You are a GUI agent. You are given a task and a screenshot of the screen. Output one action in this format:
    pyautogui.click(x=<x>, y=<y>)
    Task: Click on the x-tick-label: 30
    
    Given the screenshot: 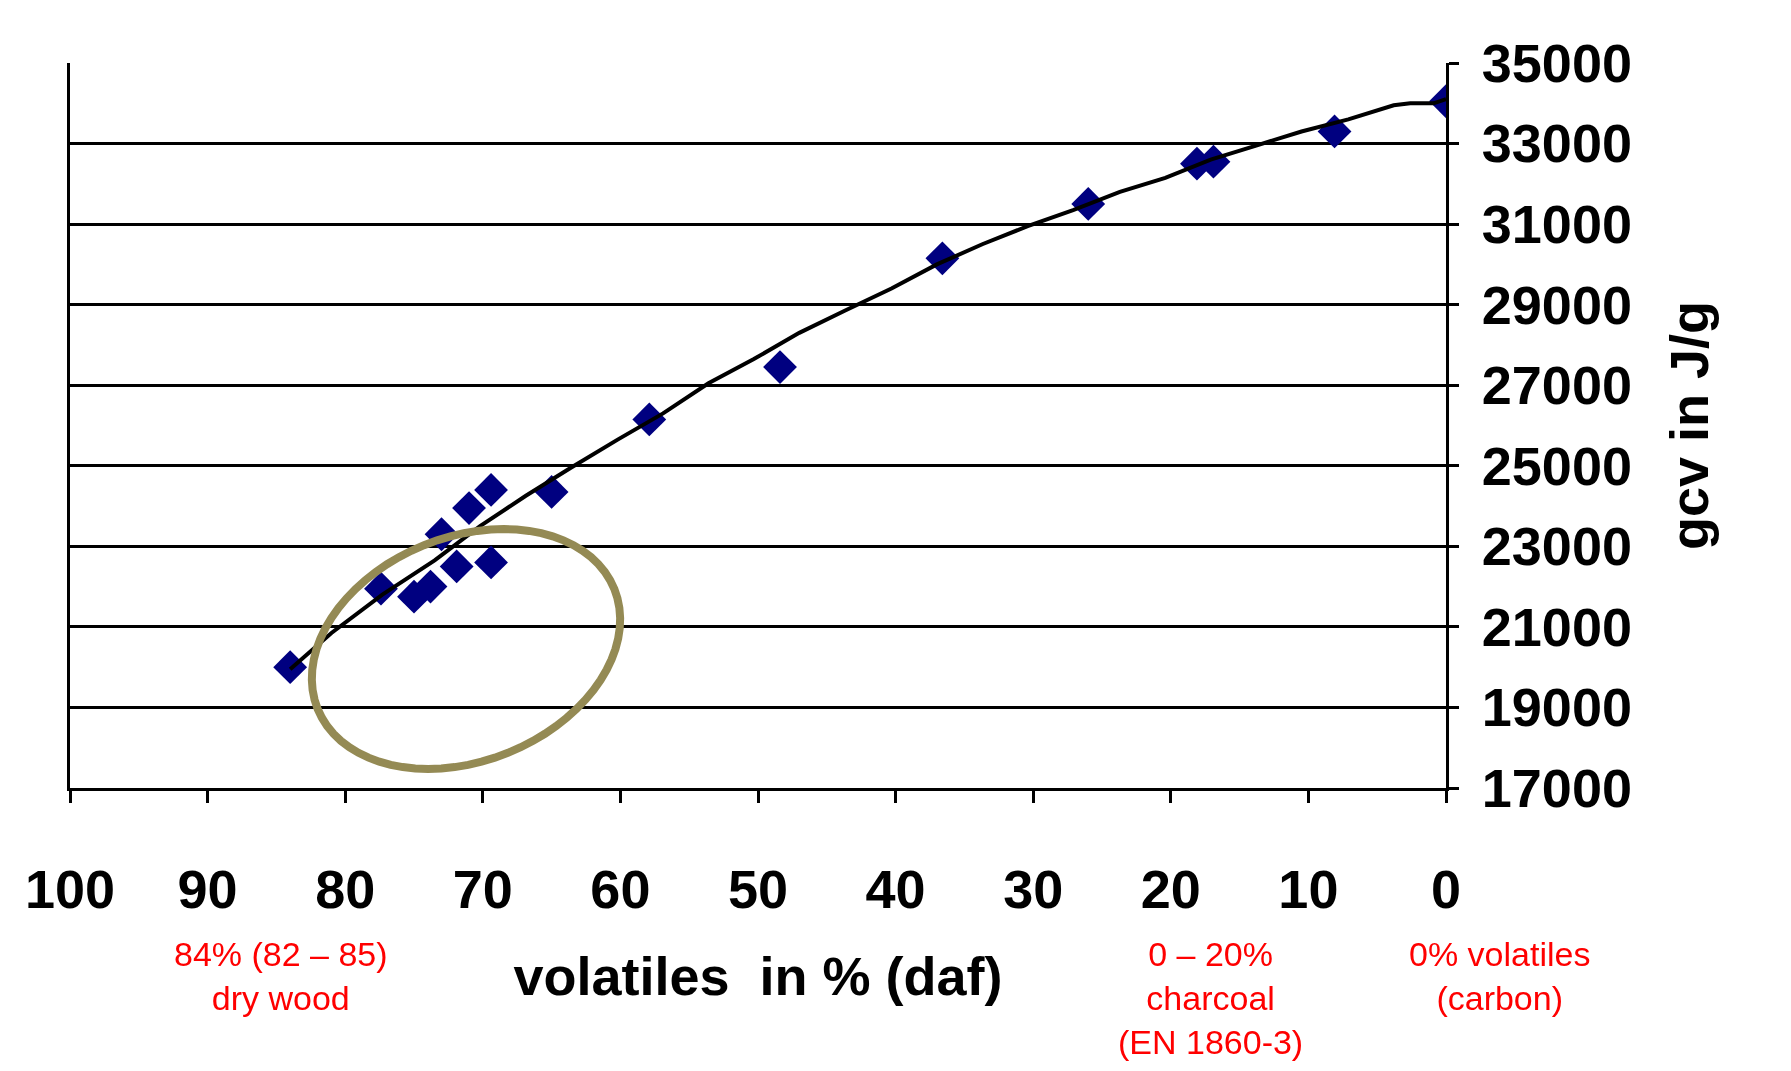 What is the action you would take?
    pyautogui.click(x=1033, y=888)
    